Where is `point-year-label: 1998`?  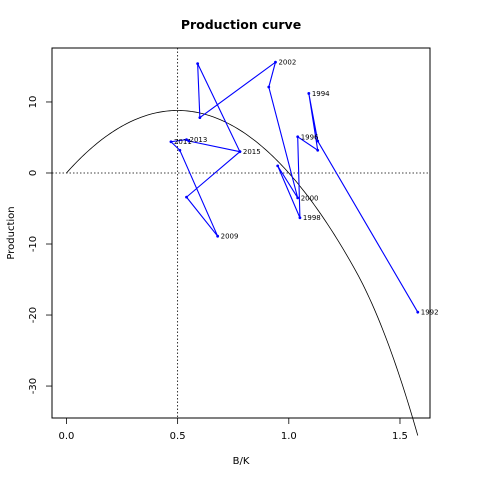
point-year-label: 1998 is located at coordinates (312, 218).